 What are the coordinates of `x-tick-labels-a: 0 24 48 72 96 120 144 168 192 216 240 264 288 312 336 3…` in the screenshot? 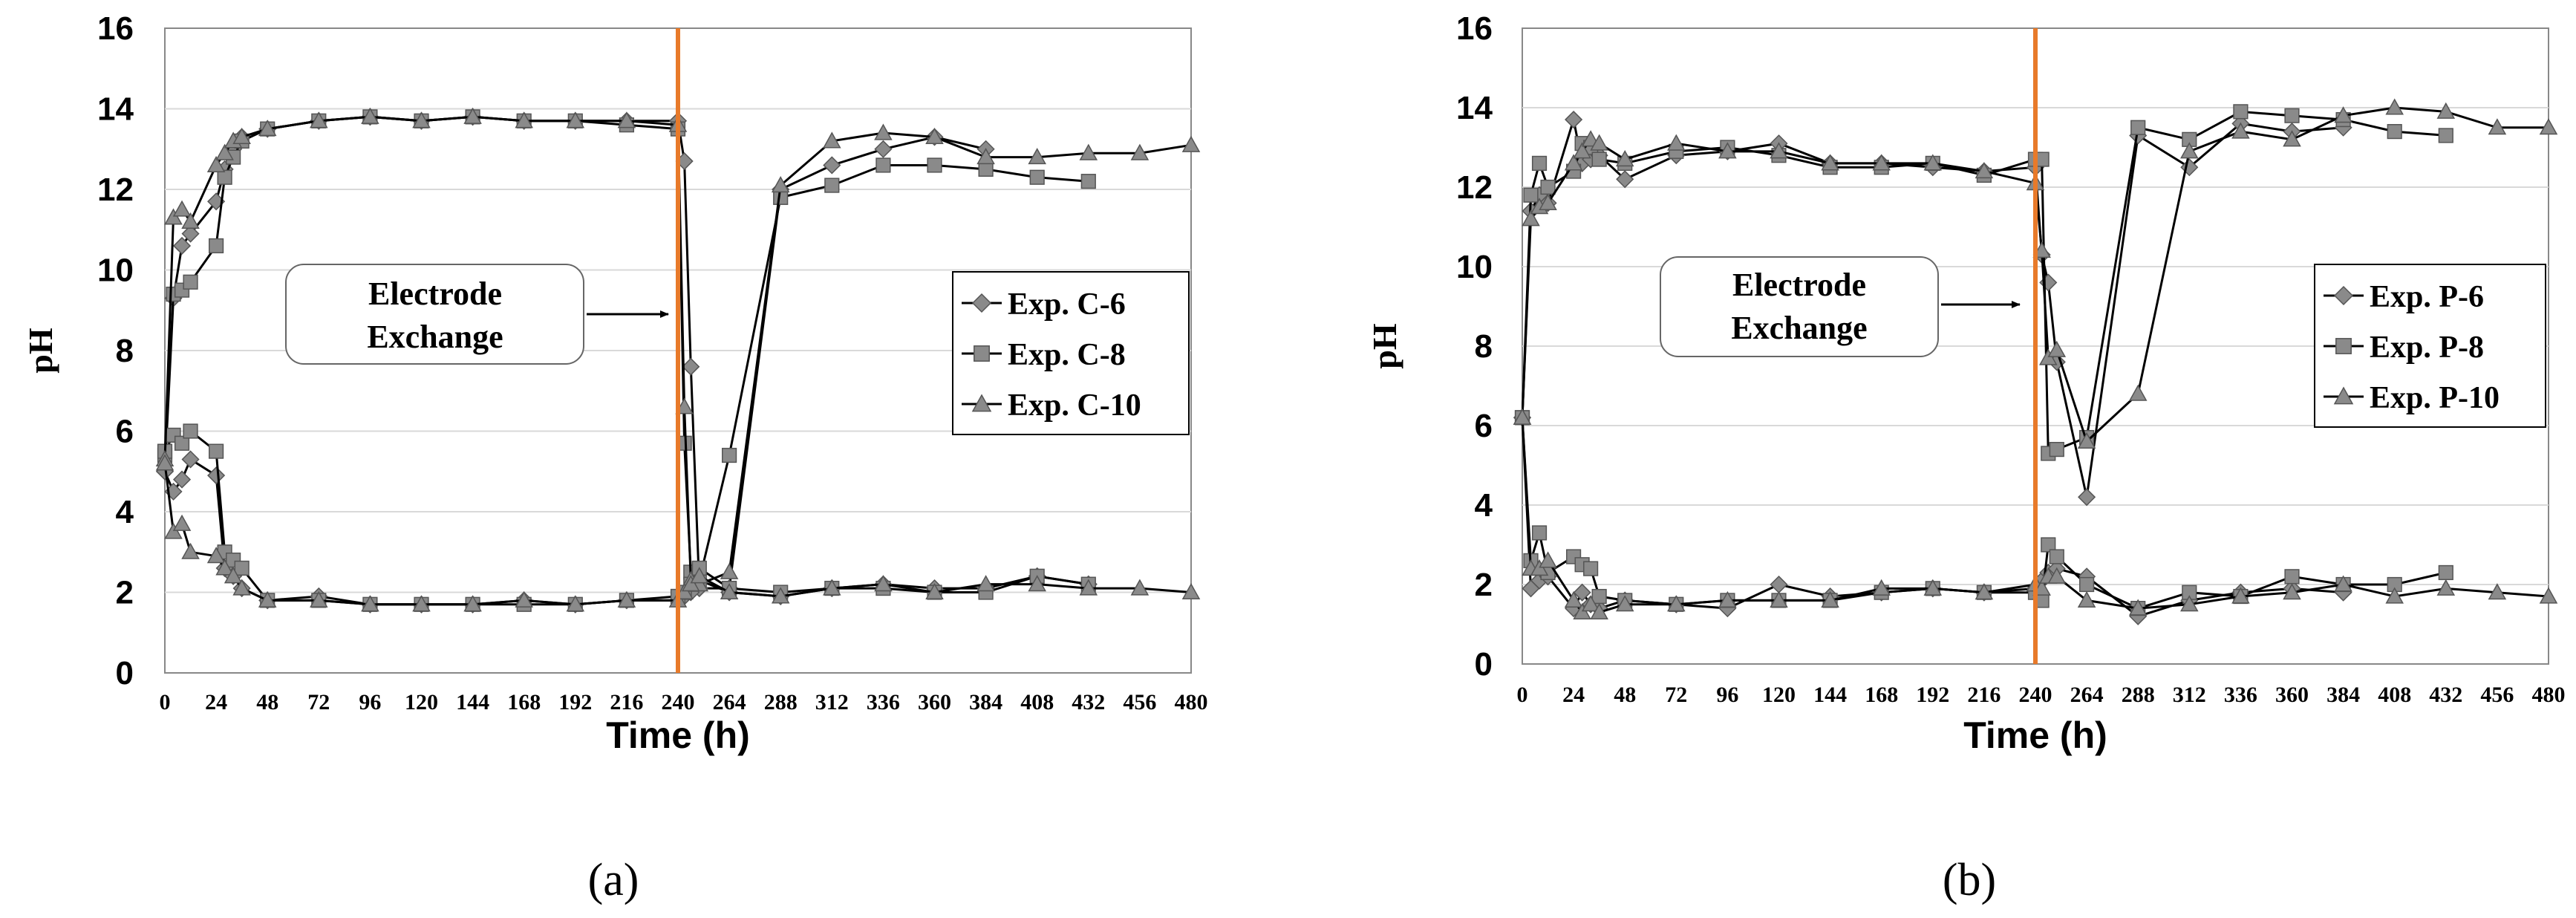 It's located at (684, 702).